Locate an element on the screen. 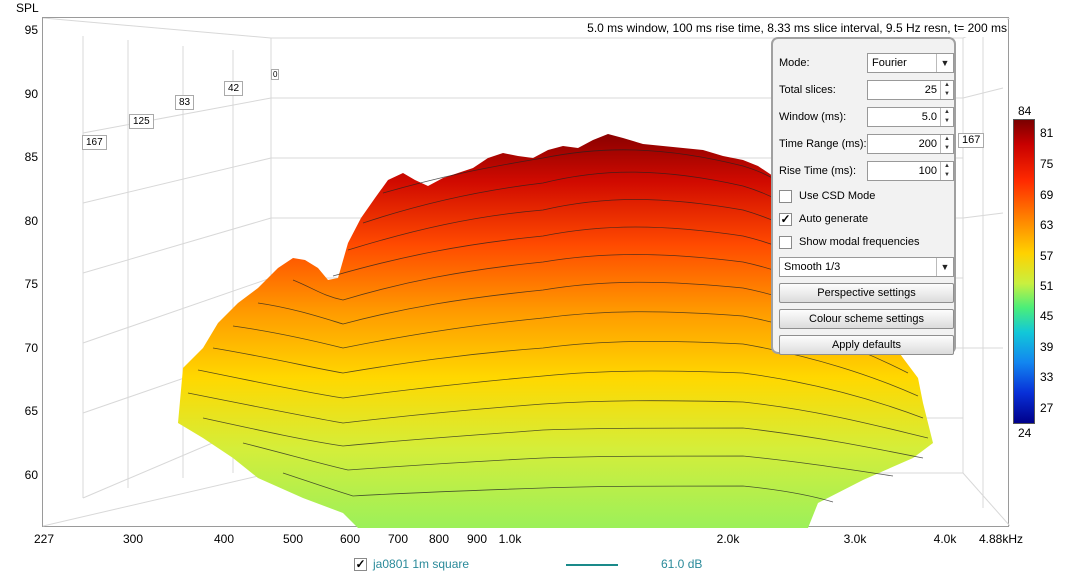  colorbar-min-label: 24 is located at coordinates (1025, 433).